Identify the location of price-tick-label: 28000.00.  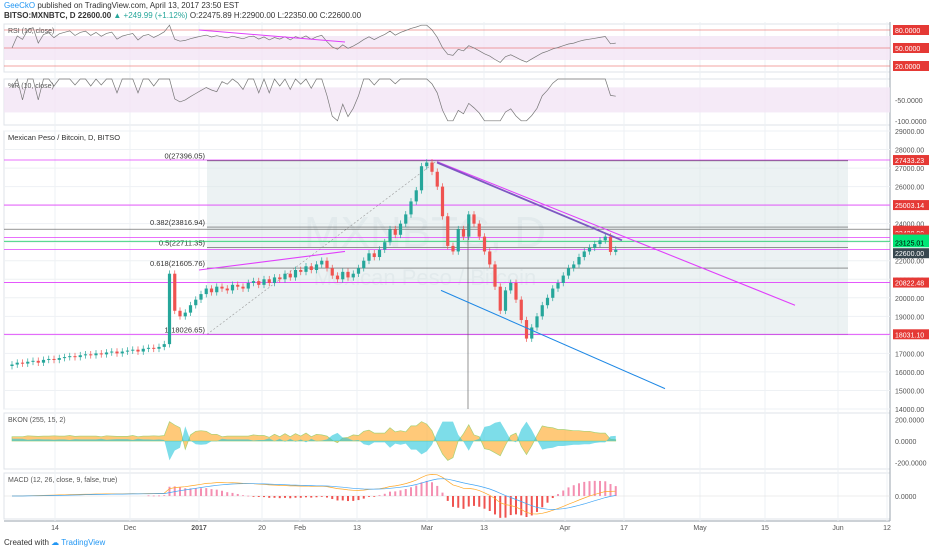
(909, 151).